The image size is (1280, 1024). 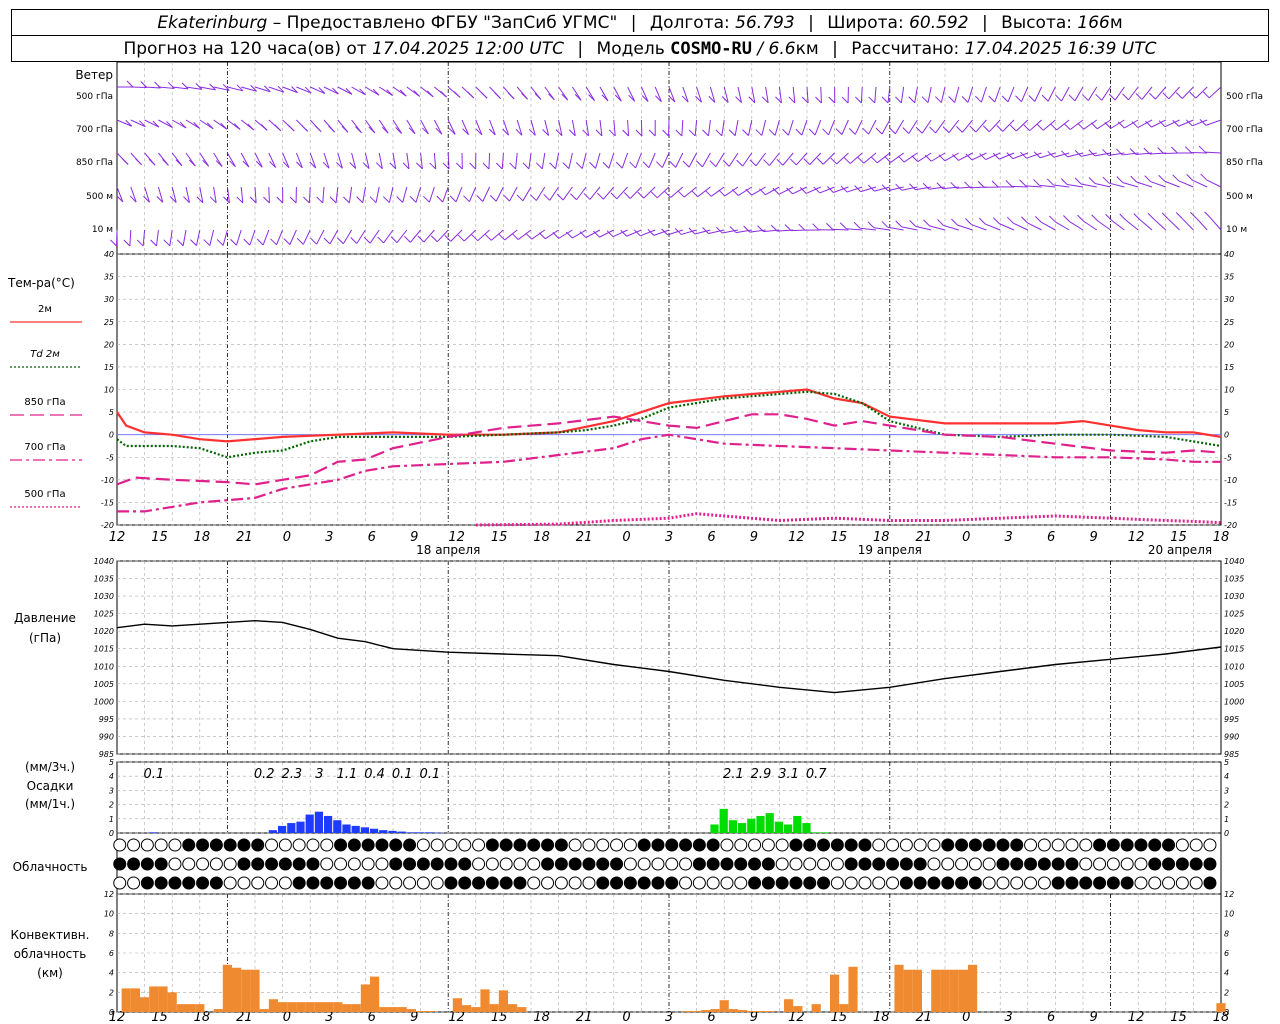 What do you see at coordinates (414, 1017) in the screenshot?
I see `time-label-bottom: 9` at bounding box center [414, 1017].